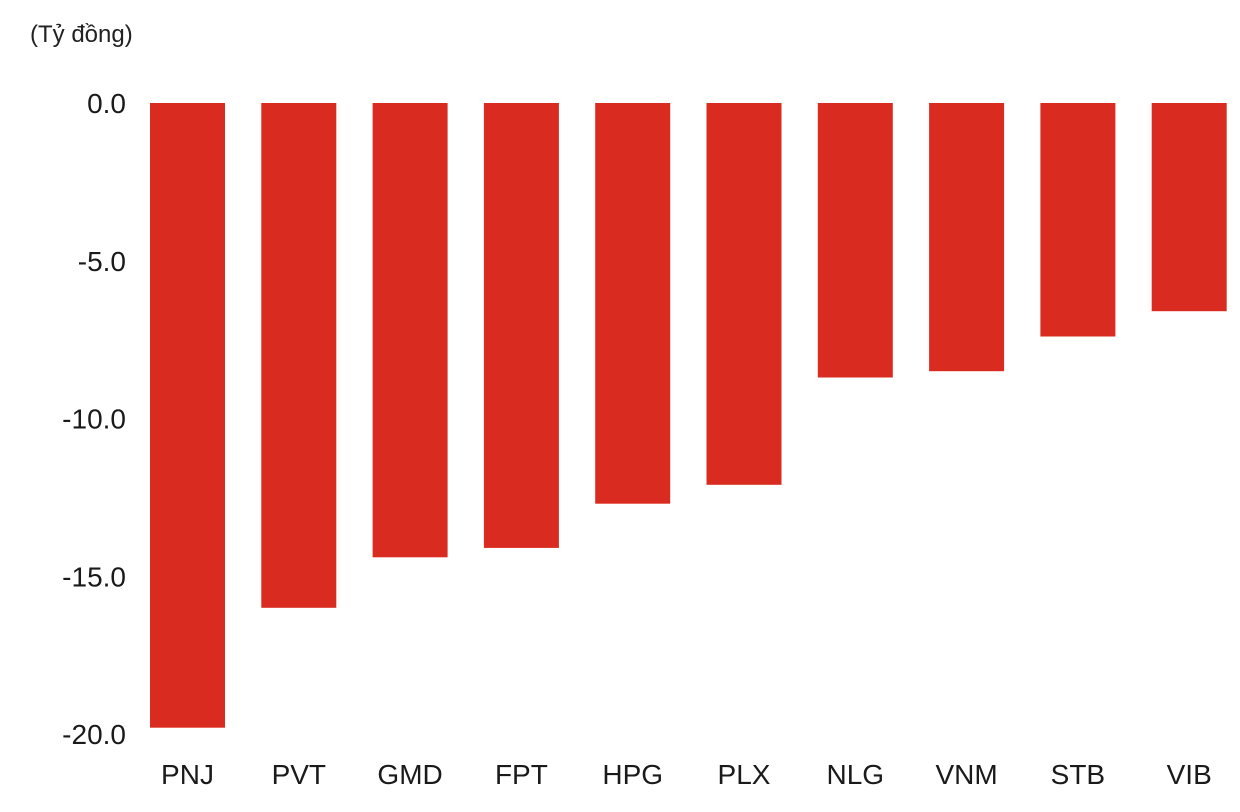  I want to click on bar-hpg, so click(633, 303).